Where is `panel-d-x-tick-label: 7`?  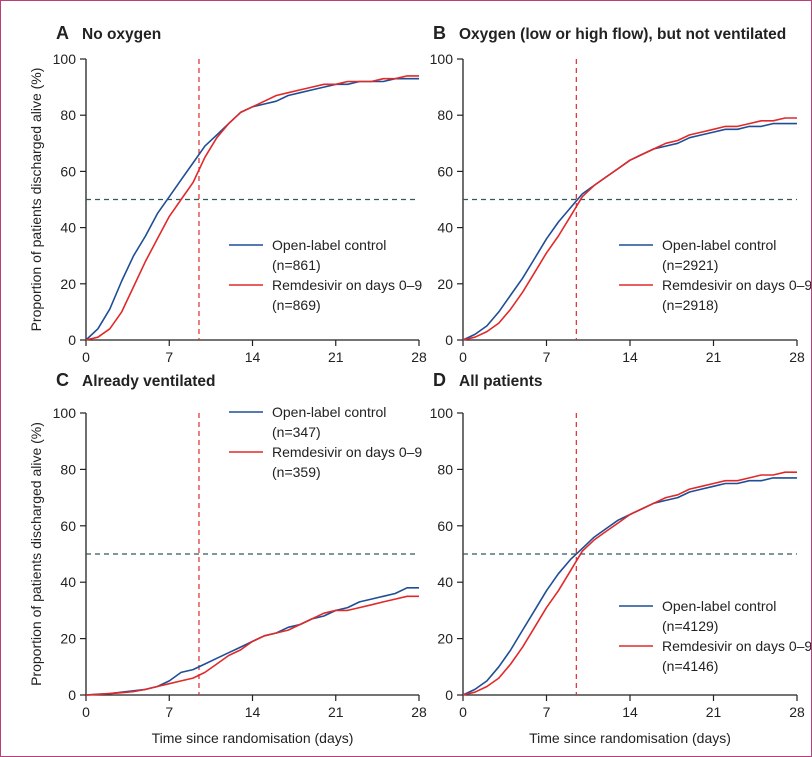 panel-d-x-tick-label: 7 is located at coordinates (547, 712).